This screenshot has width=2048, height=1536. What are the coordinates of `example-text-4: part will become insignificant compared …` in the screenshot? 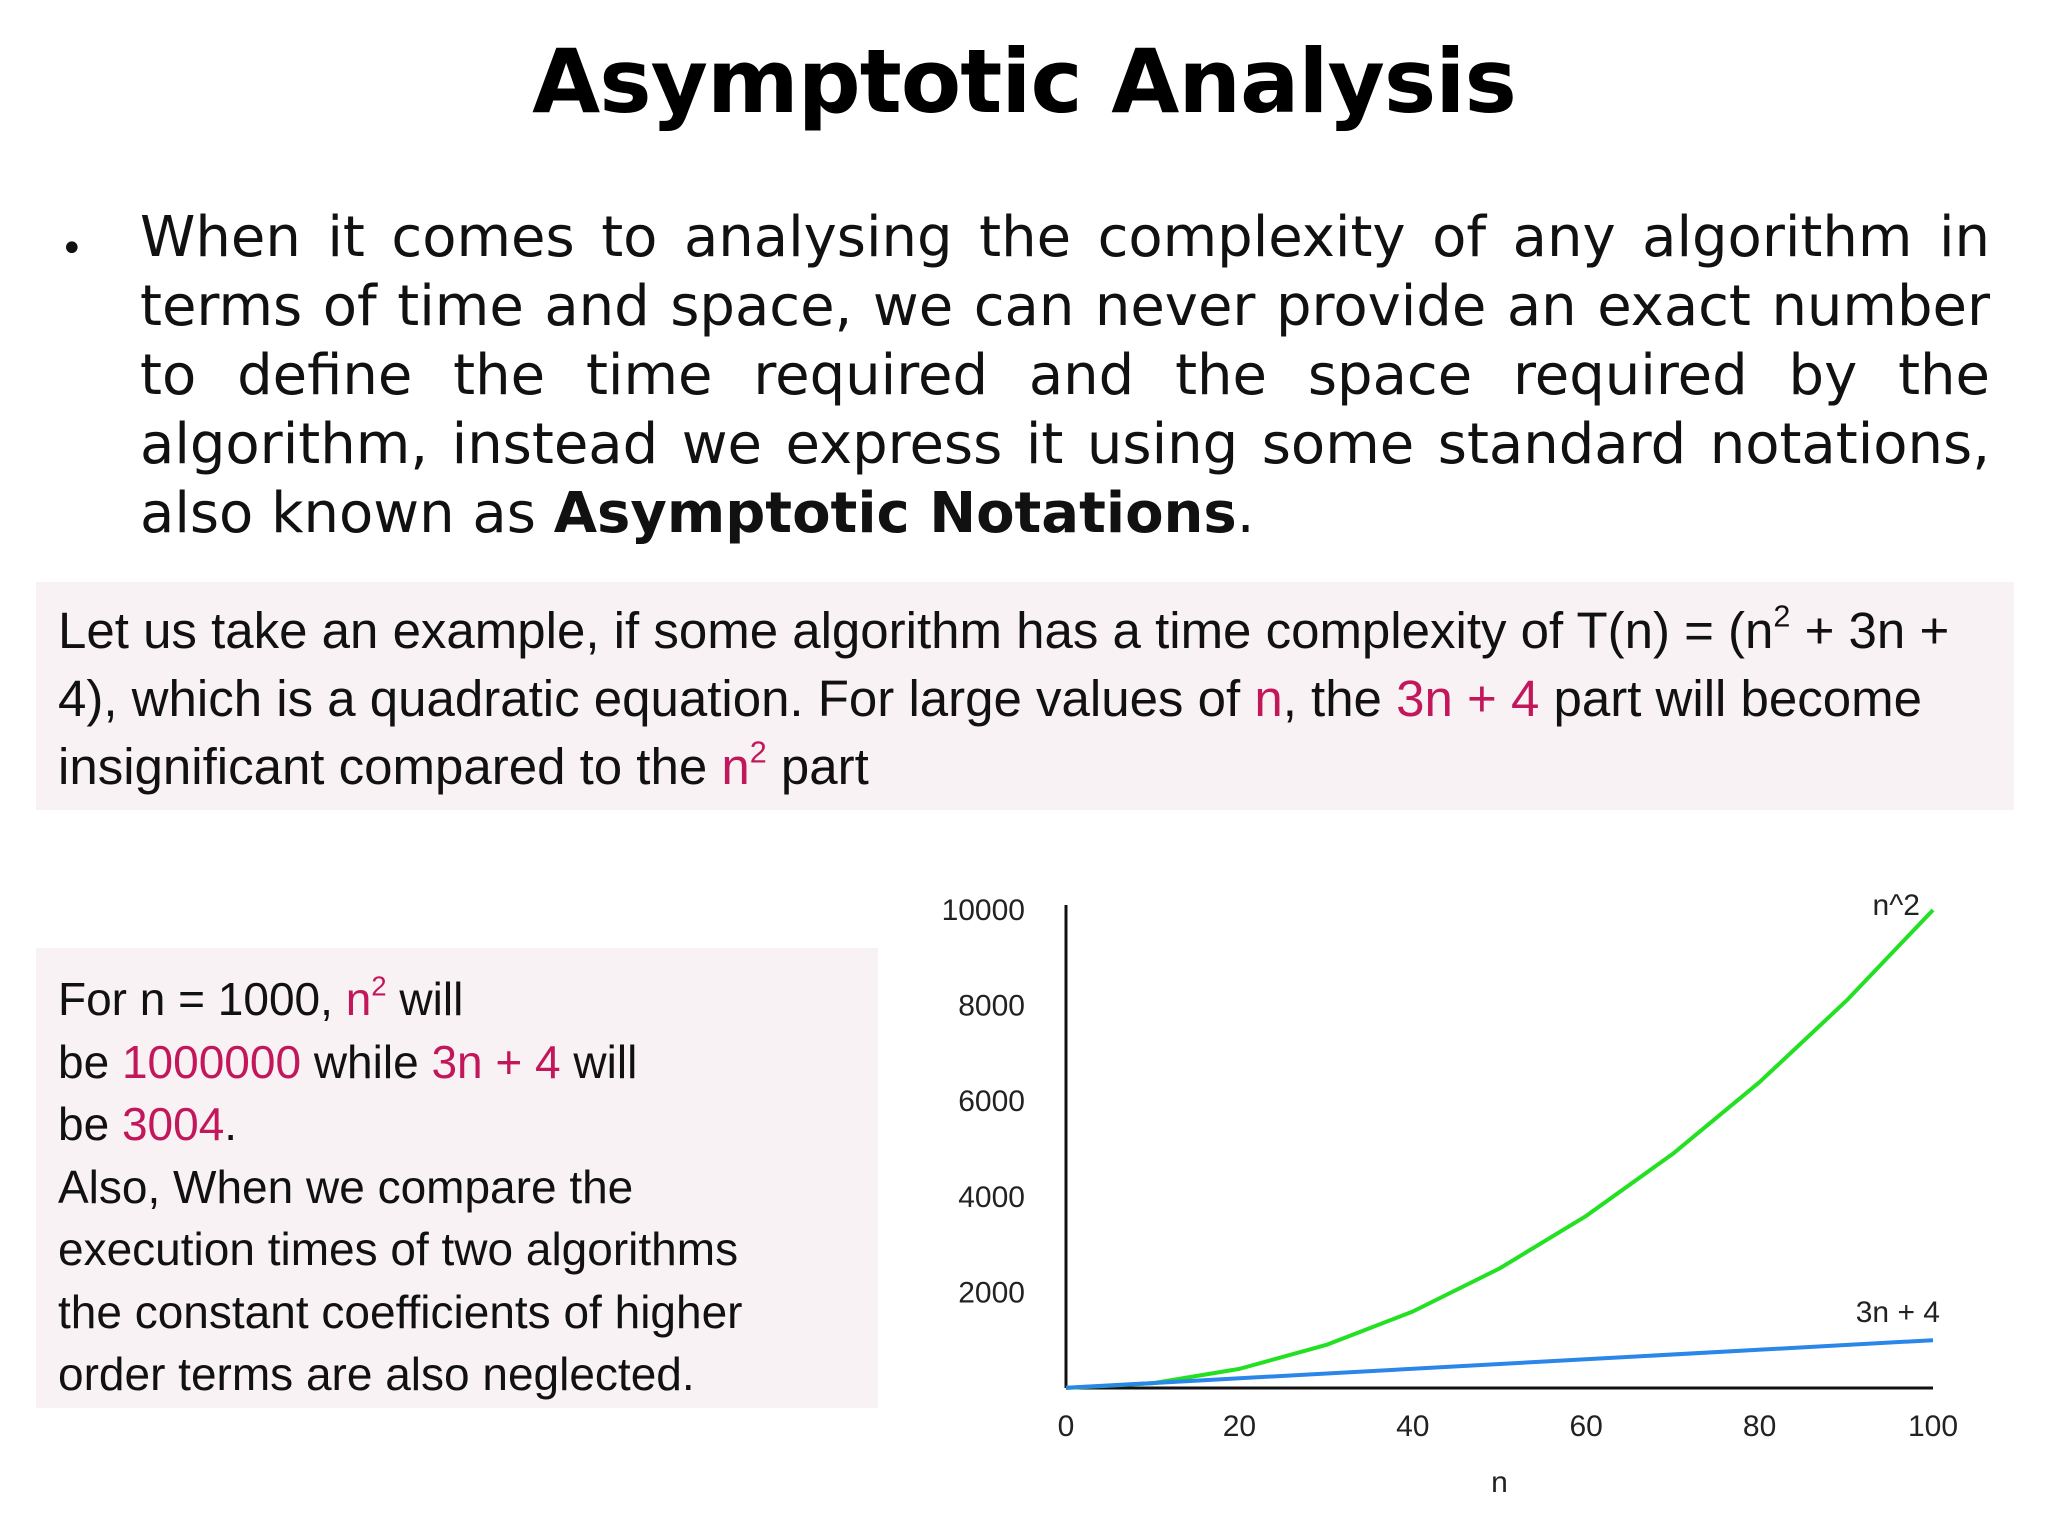 It's located at (990, 732).